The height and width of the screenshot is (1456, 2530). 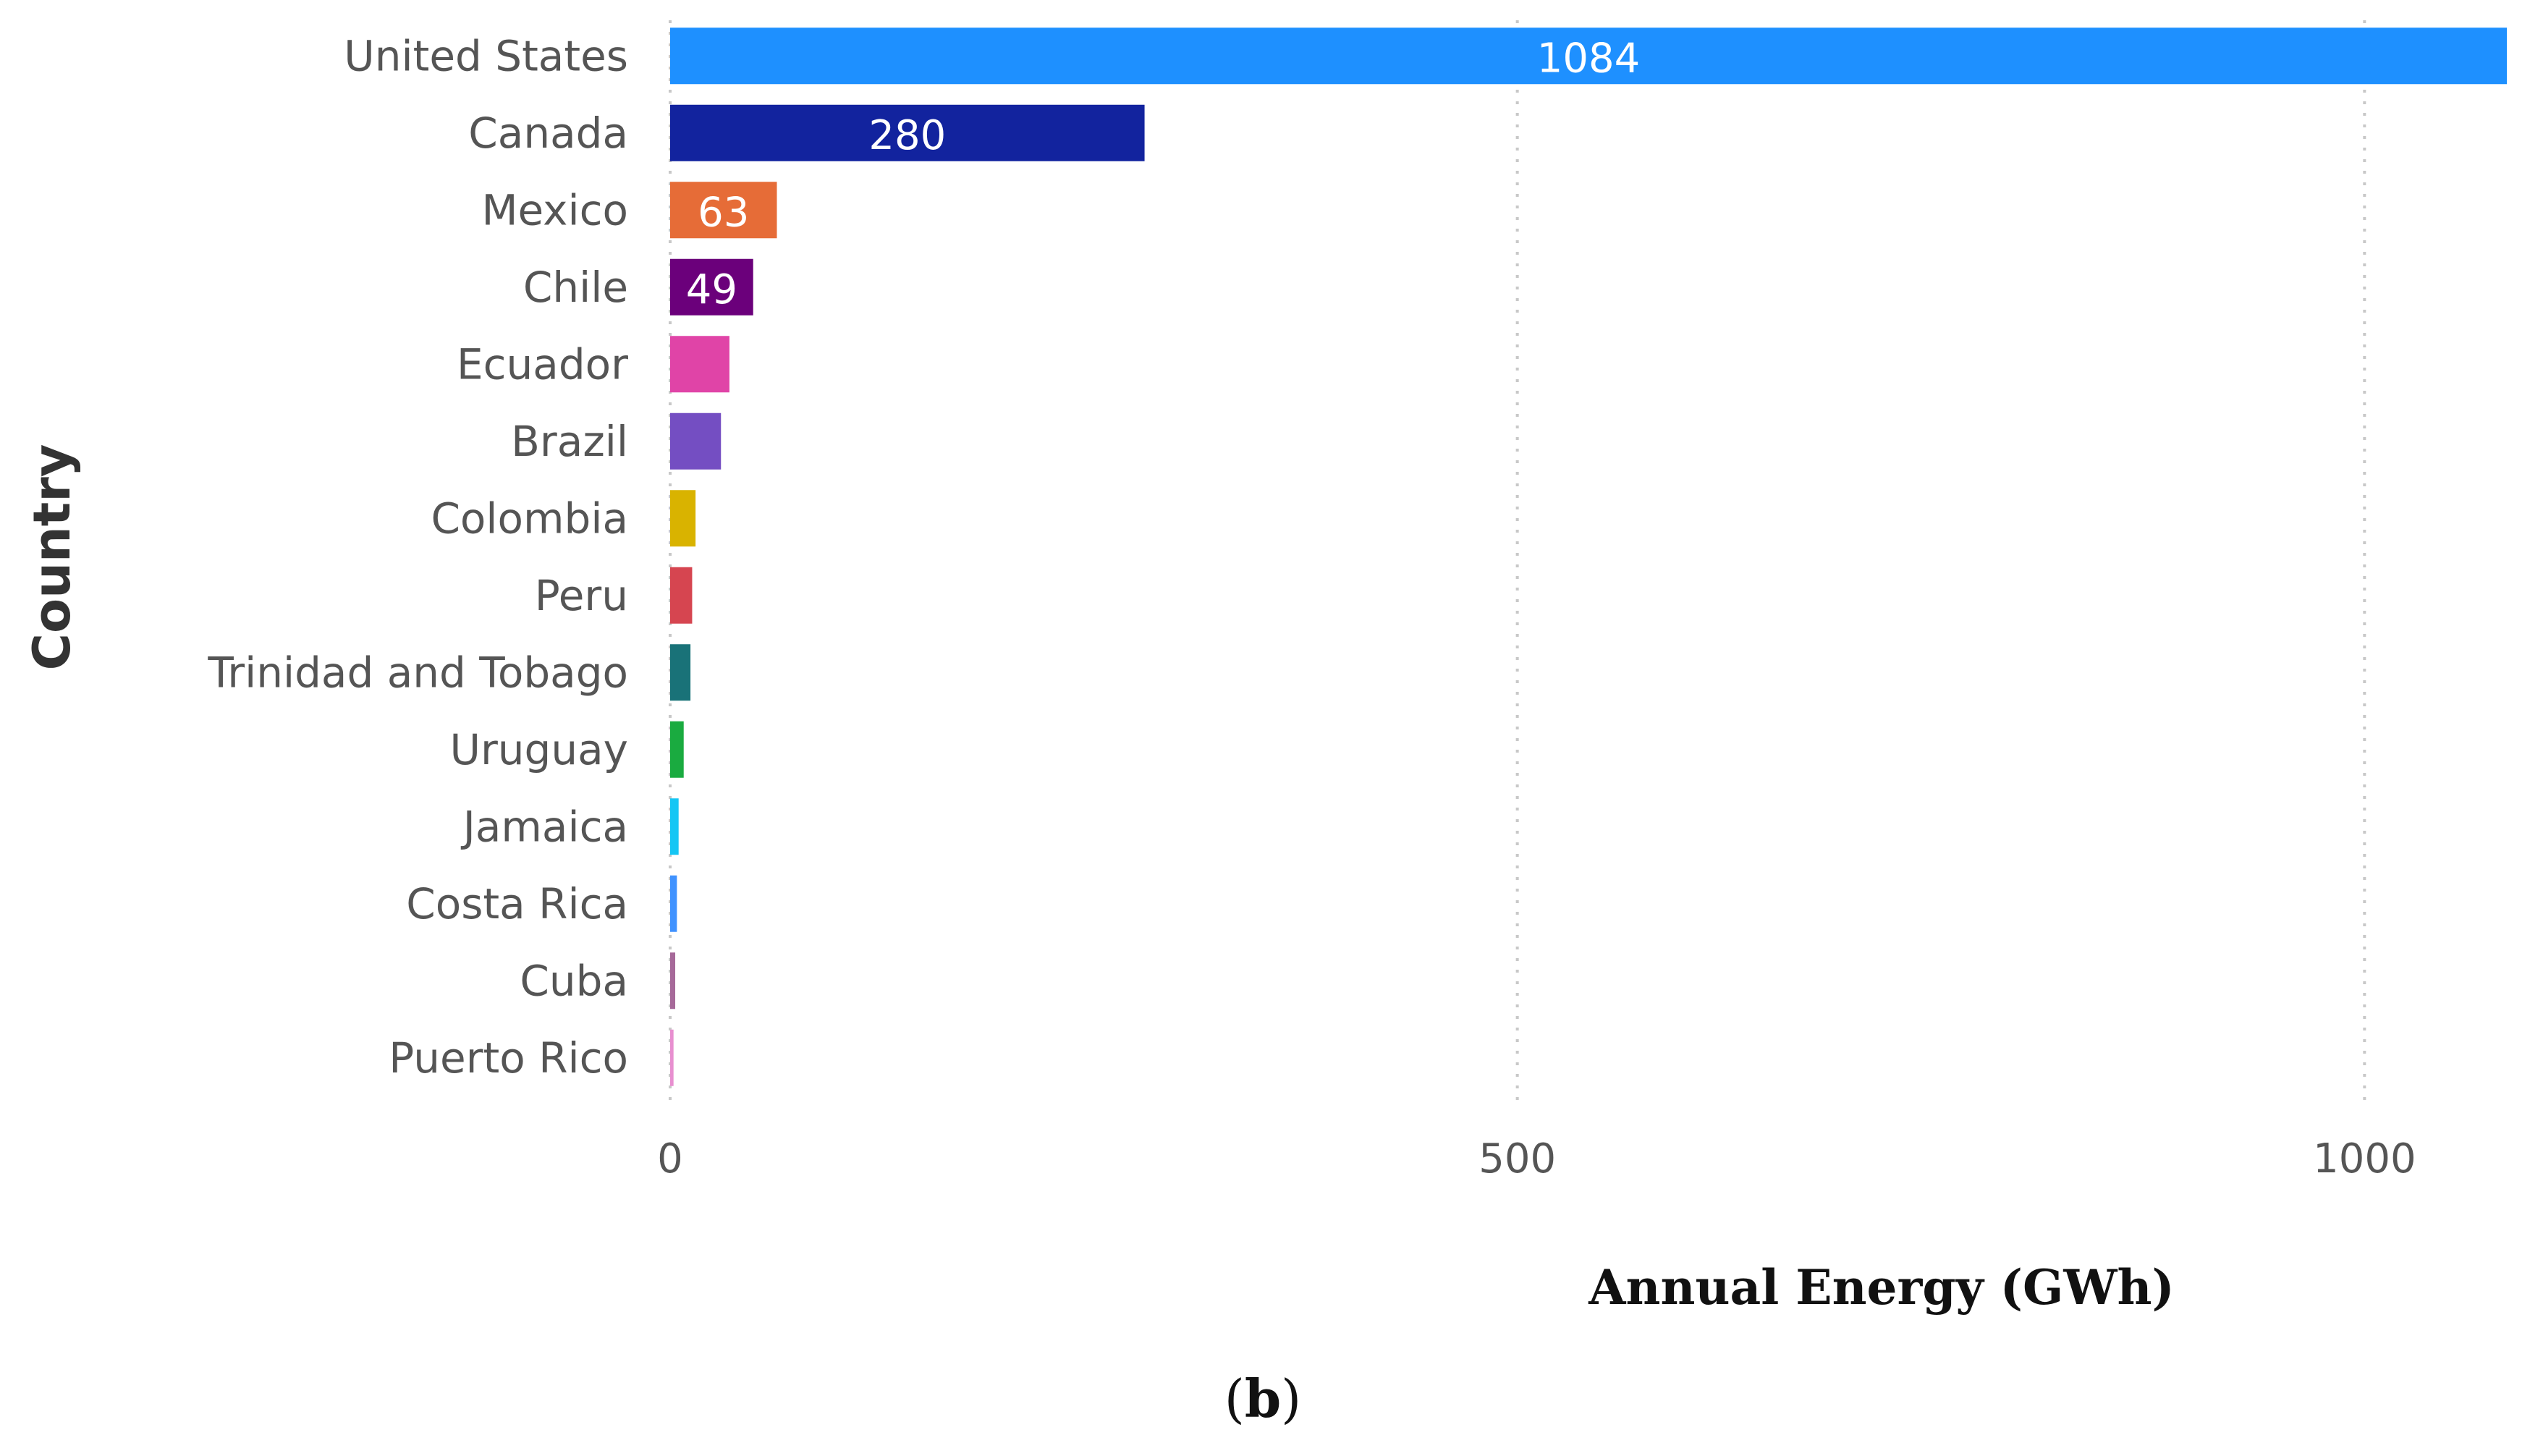 I want to click on category-label: Canada, so click(x=548, y=133).